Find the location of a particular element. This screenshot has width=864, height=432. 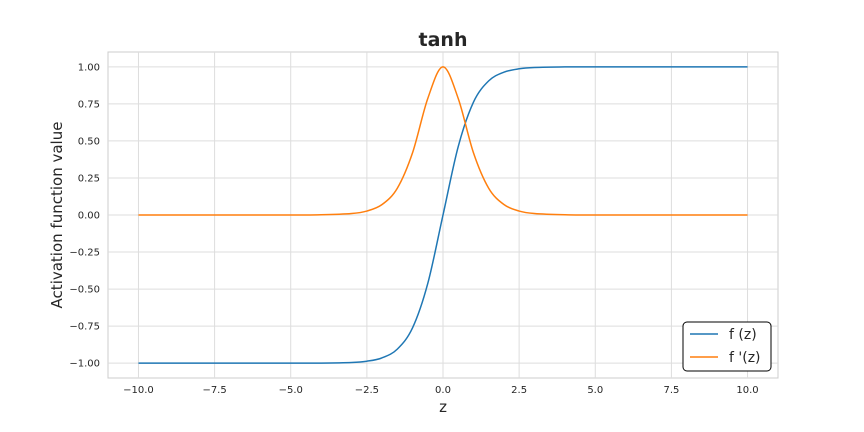

legend: f (z) f '(z) is located at coordinates (727, 346).